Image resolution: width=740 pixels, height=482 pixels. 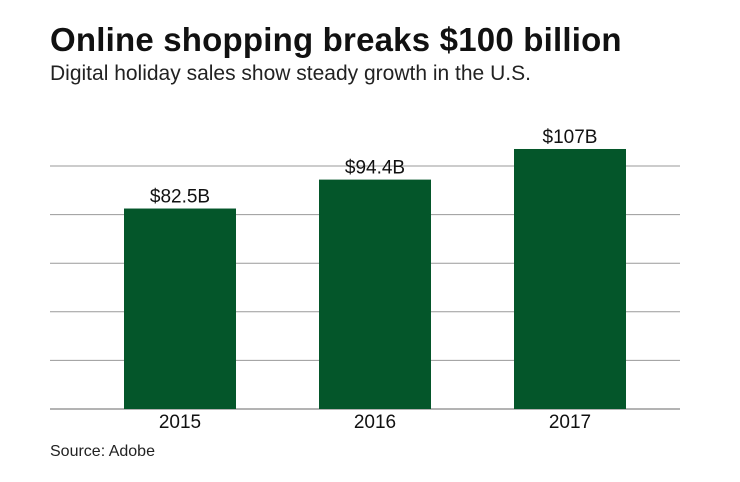 What do you see at coordinates (570, 137) in the screenshot?
I see `value-label-2017: $107B` at bounding box center [570, 137].